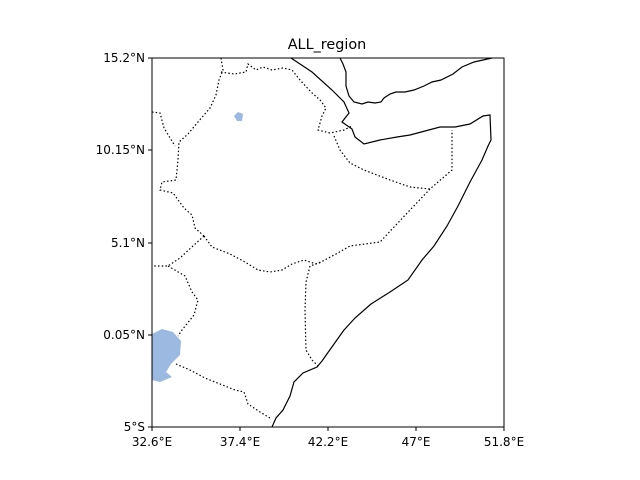  I want to click on border-eritrea, so click(286, 98).